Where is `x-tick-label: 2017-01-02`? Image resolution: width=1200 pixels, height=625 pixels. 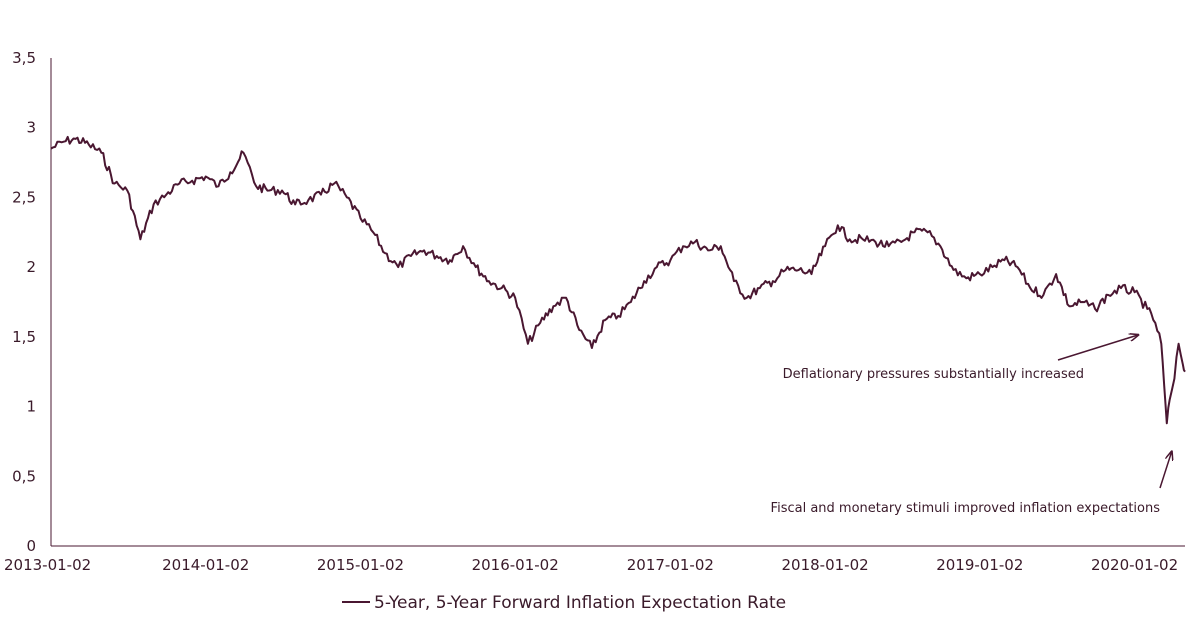
x-tick-label: 2017-01-02 is located at coordinates (670, 565).